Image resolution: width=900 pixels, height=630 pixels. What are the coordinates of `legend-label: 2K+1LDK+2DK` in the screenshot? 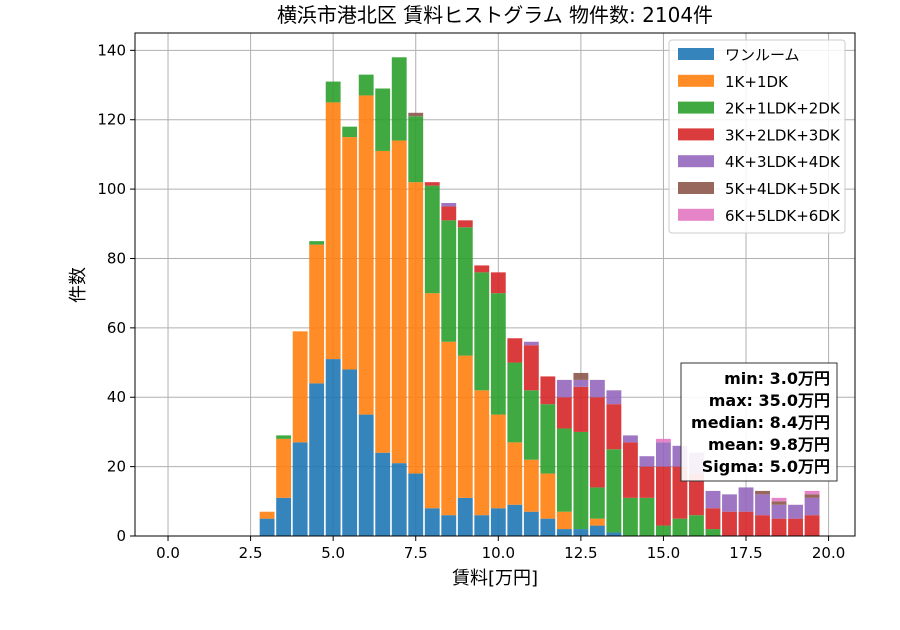 It's located at (783, 109).